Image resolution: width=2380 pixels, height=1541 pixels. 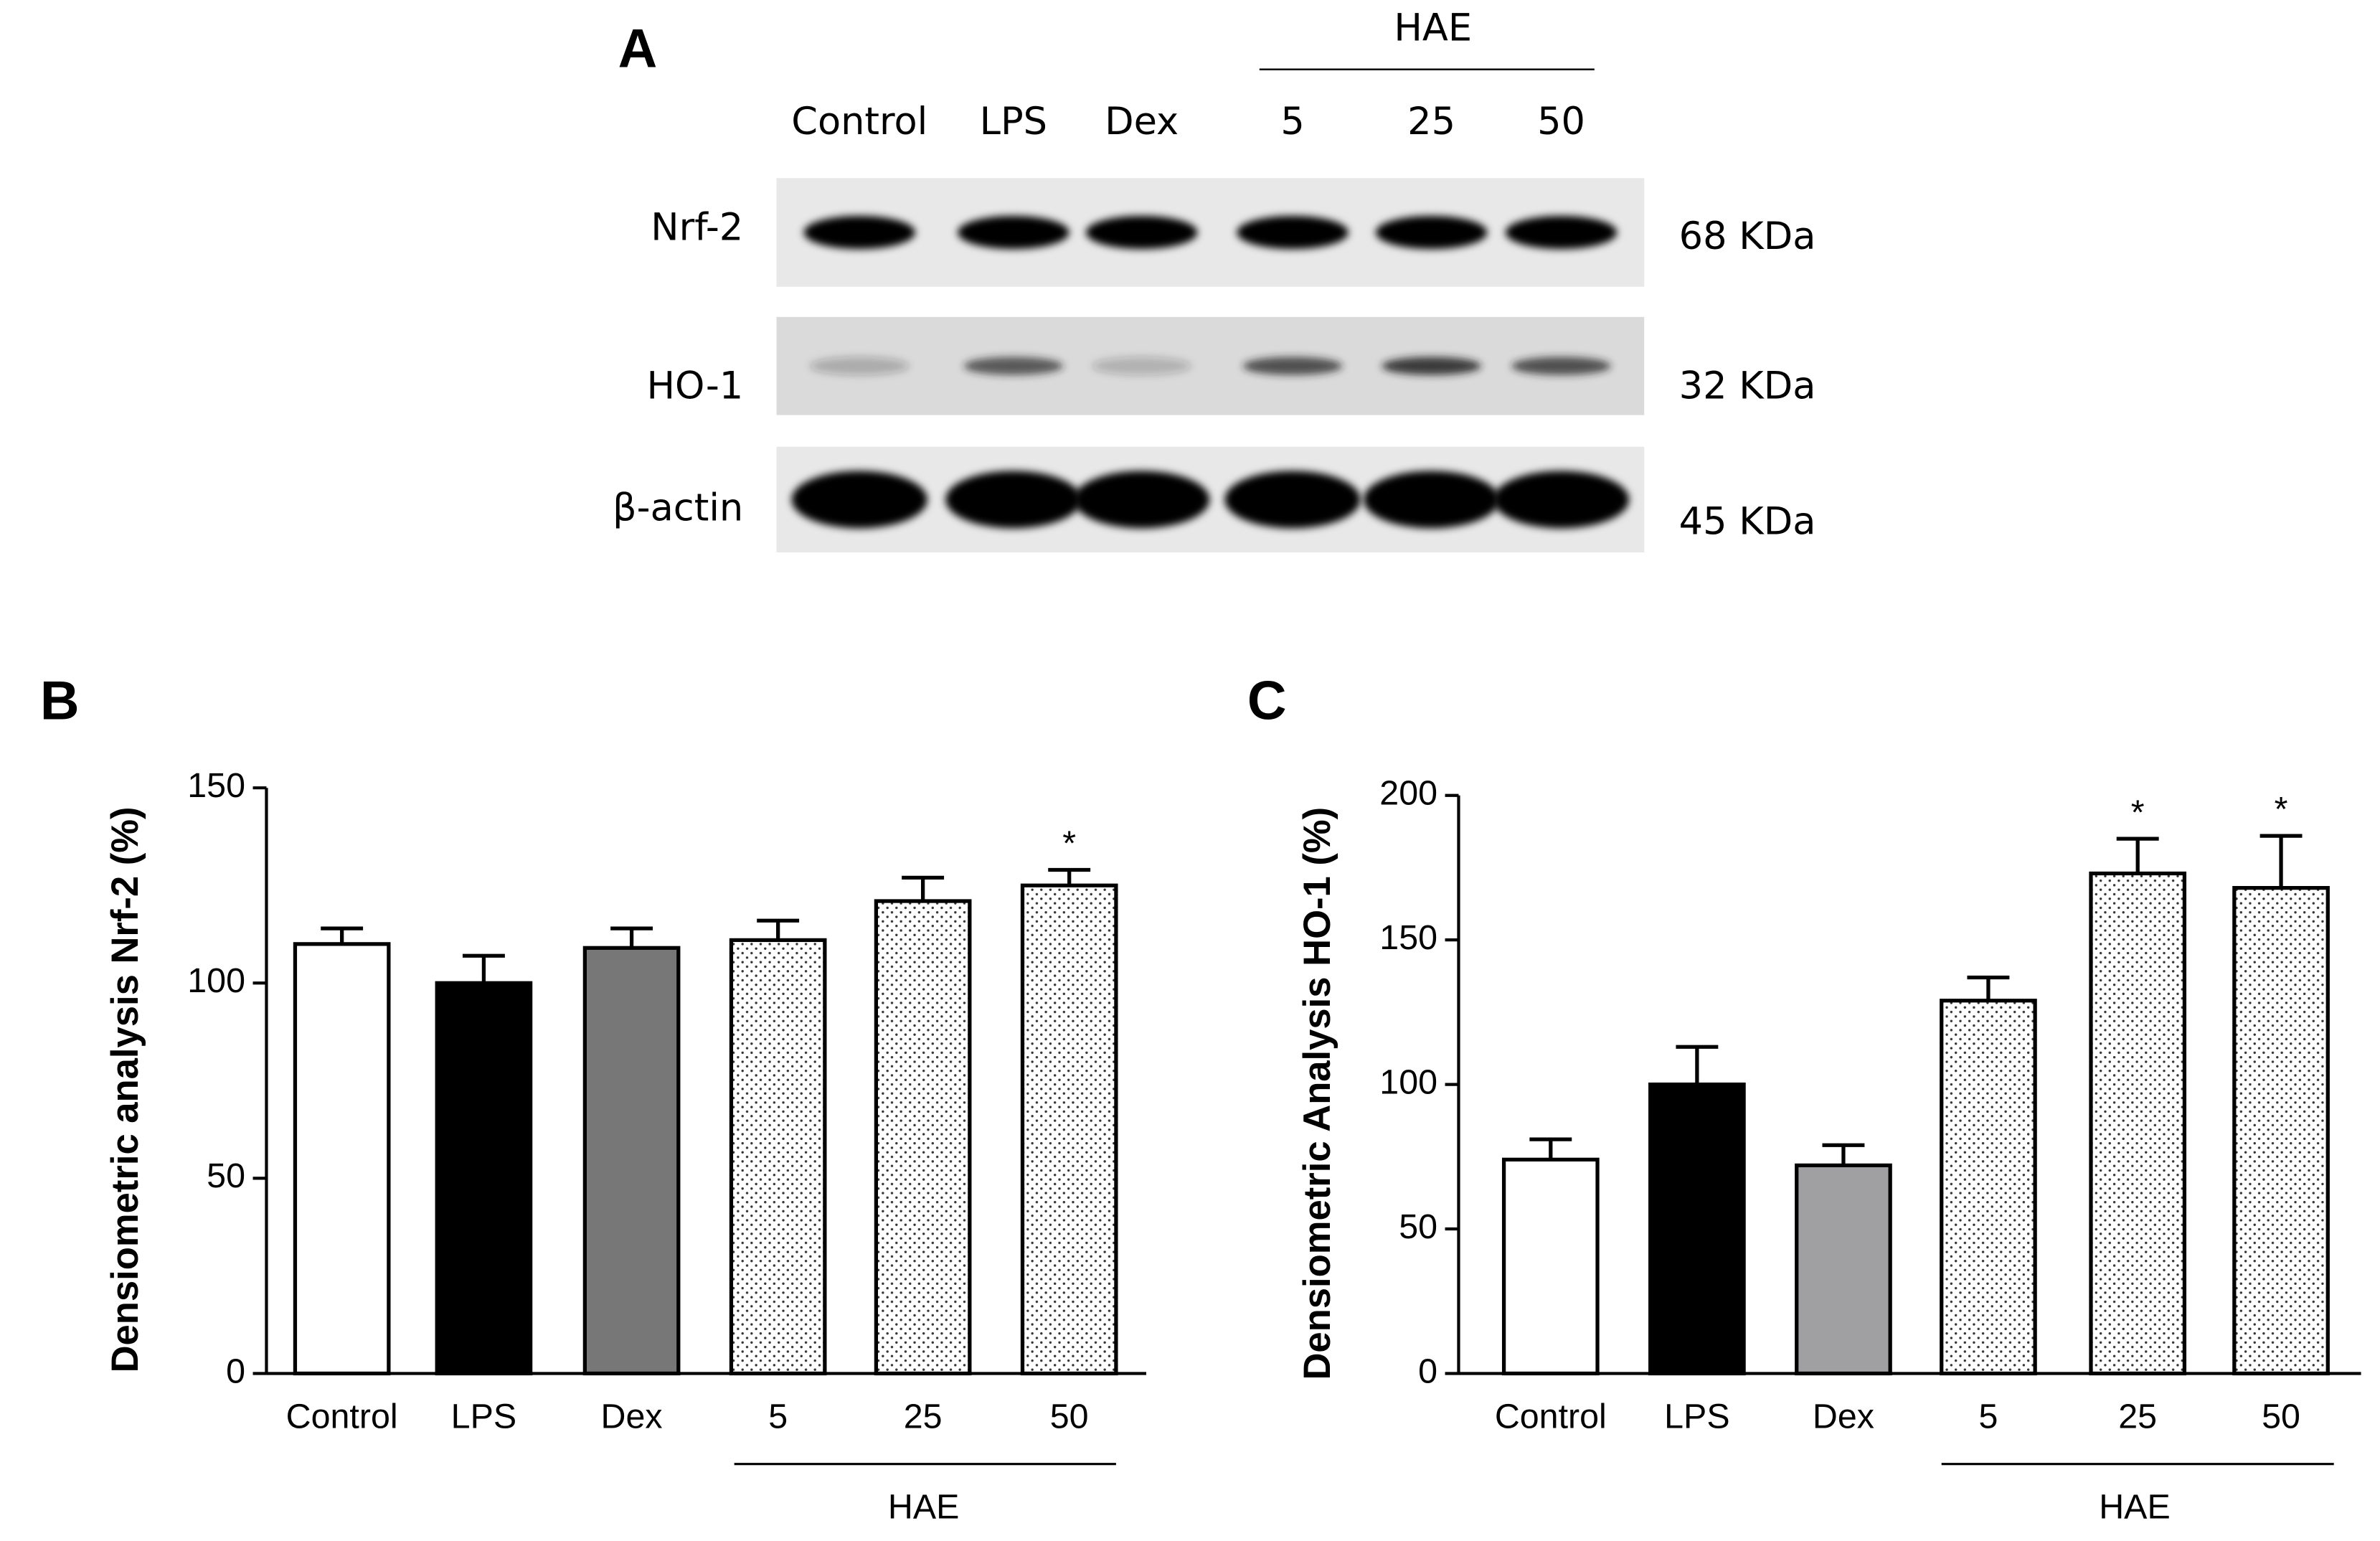 I want to click on y-tick-label: 200, so click(x=1408, y=793).